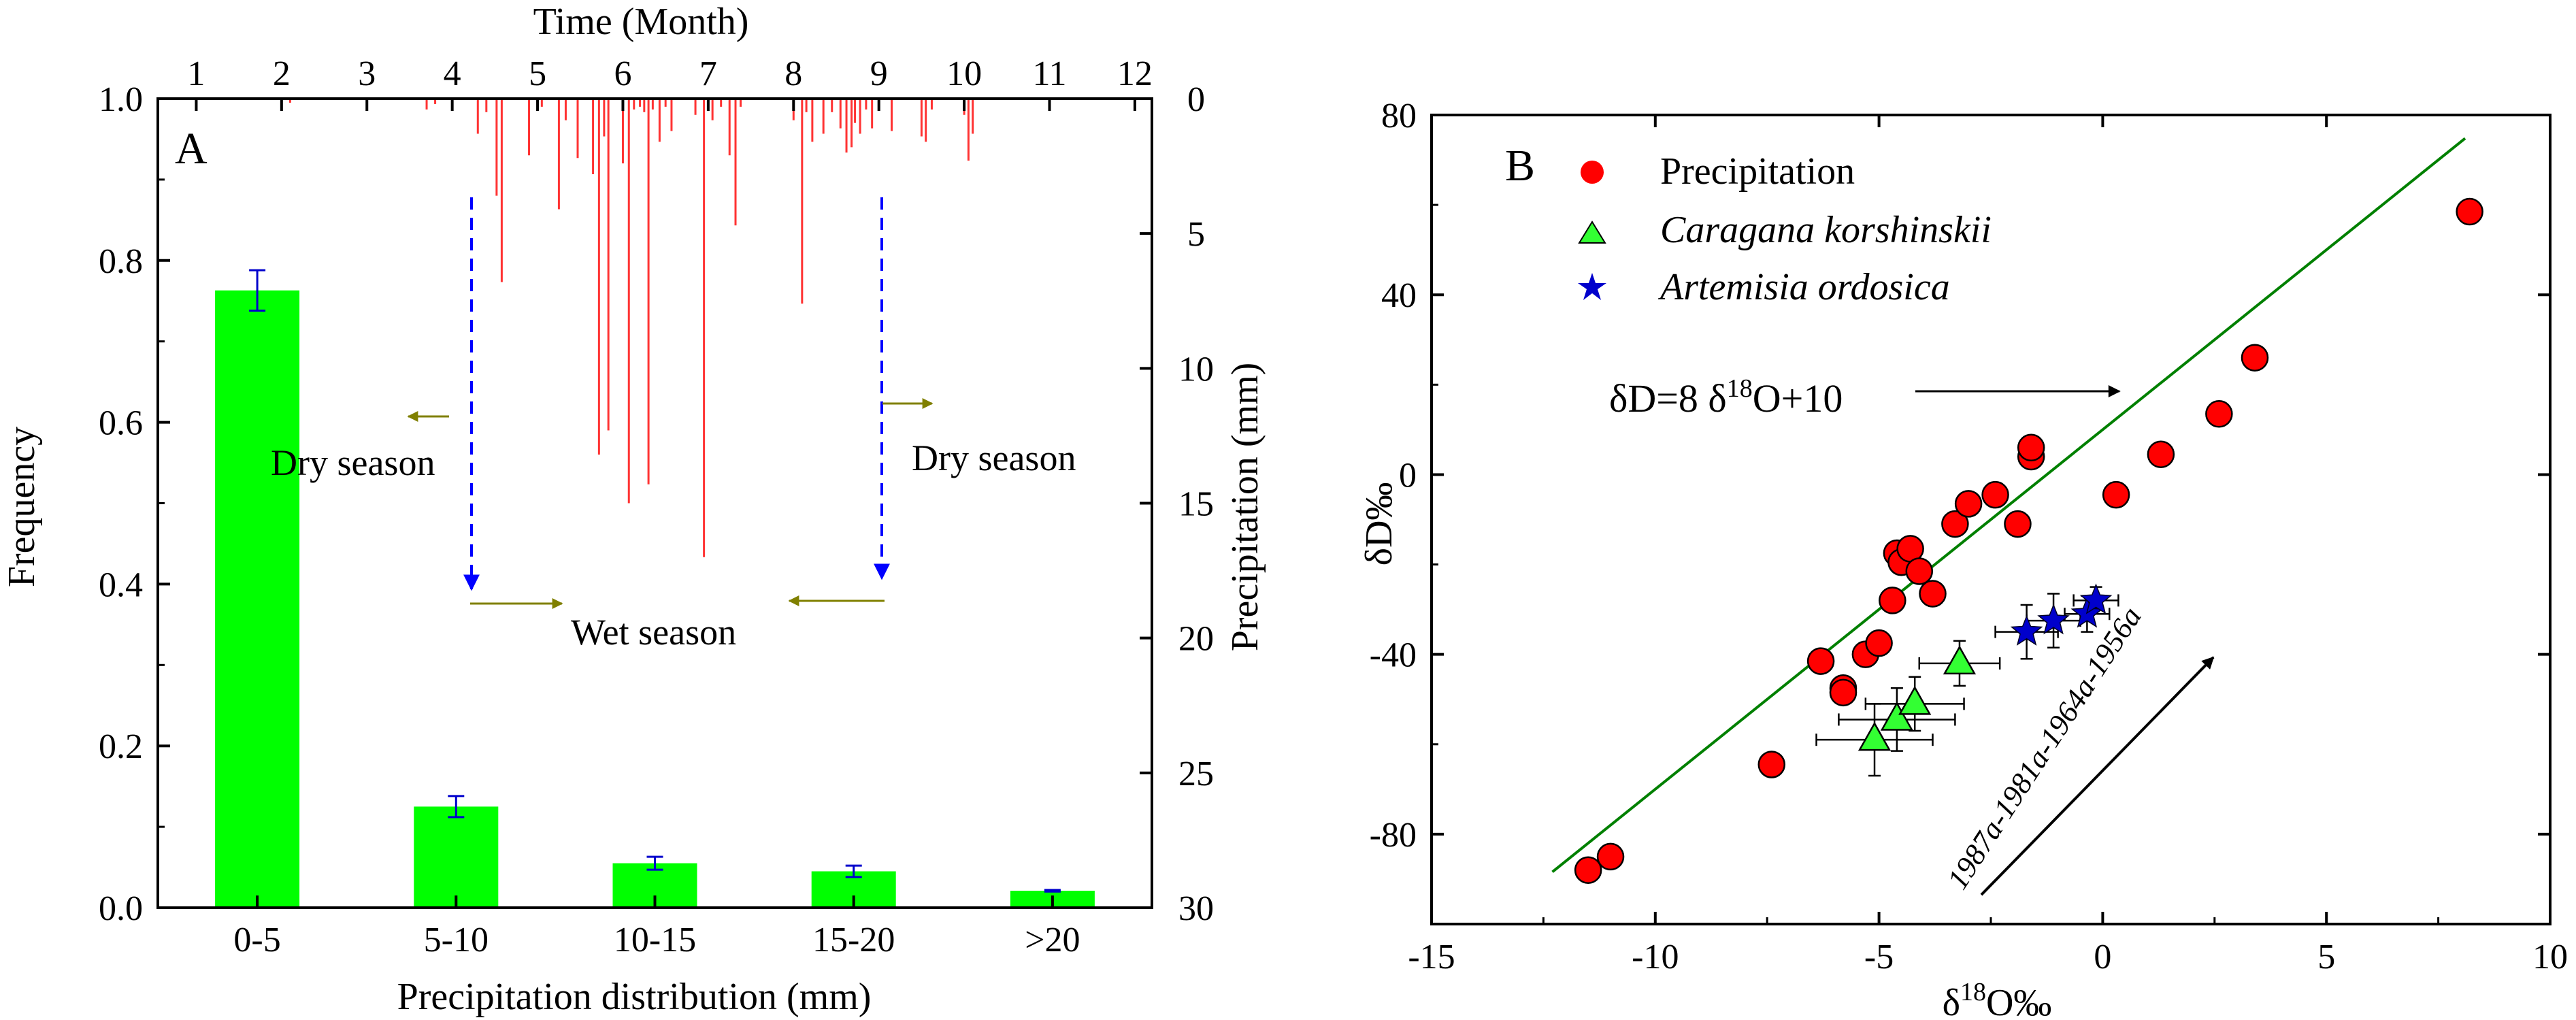 This screenshot has height=1020, width=2576. Describe the element at coordinates (453, 74) in the screenshot. I see `top-tick-label: 4` at that location.